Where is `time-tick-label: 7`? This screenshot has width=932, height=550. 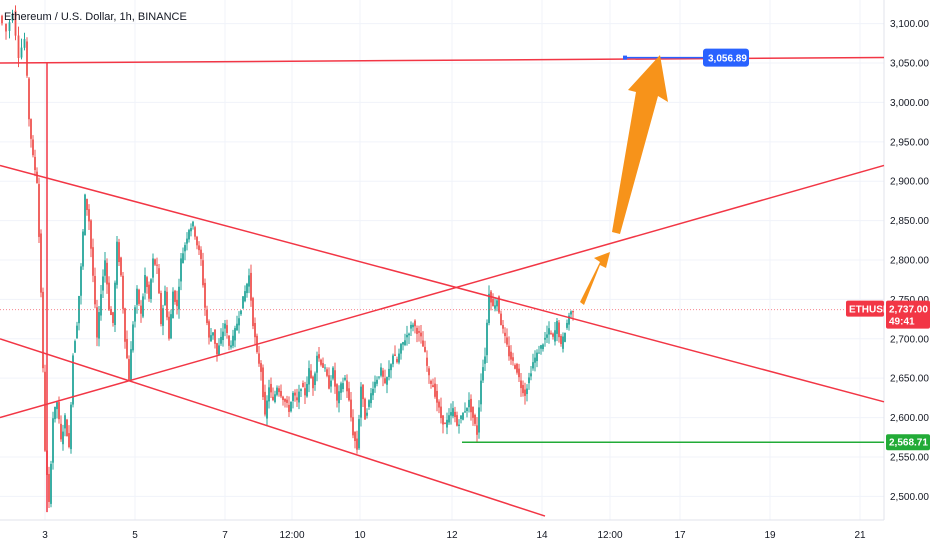 time-tick-label: 7 is located at coordinates (225, 535).